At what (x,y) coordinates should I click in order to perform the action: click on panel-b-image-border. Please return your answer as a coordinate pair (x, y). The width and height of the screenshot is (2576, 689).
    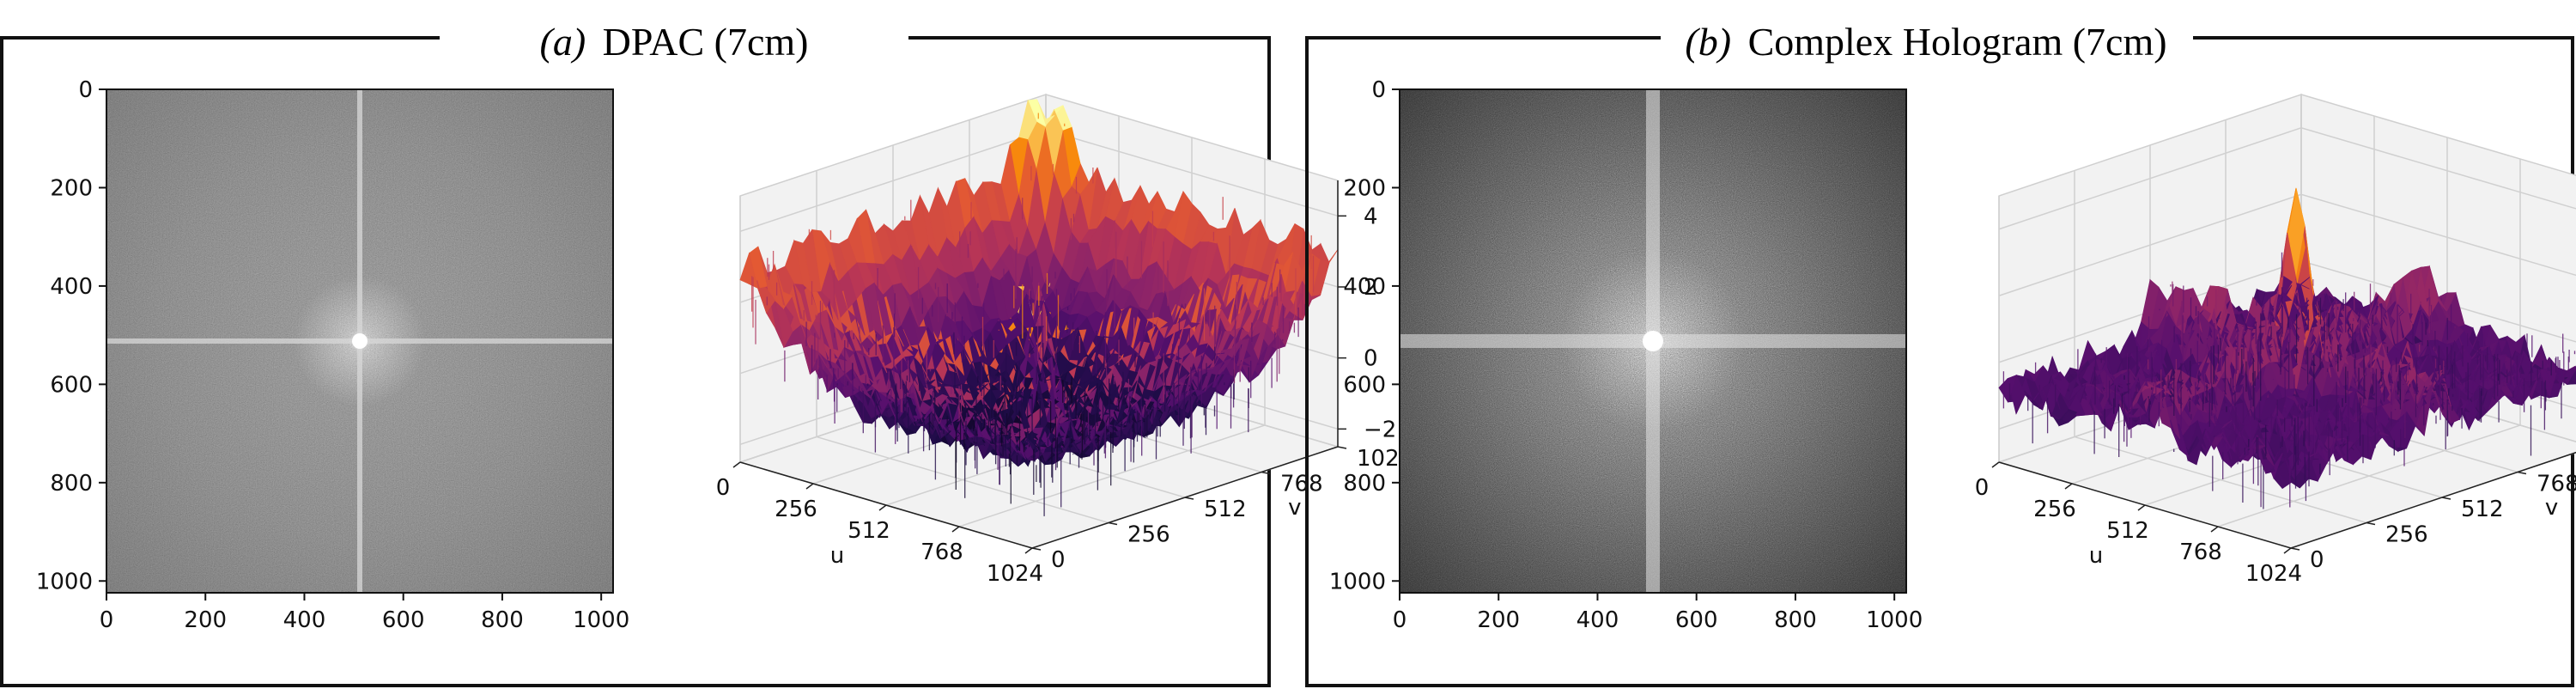
    Looking at the image, I should click on (1653, 341).